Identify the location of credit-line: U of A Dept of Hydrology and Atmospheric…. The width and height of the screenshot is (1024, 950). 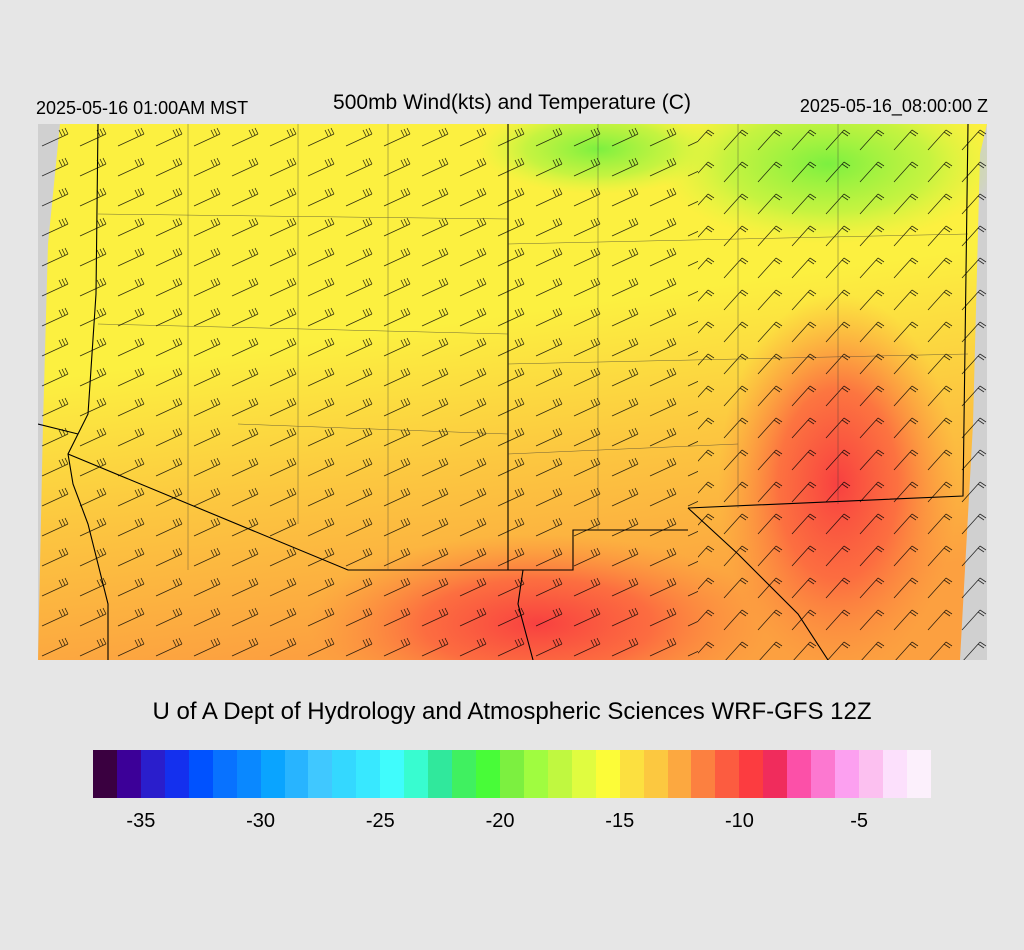
(512, 711).